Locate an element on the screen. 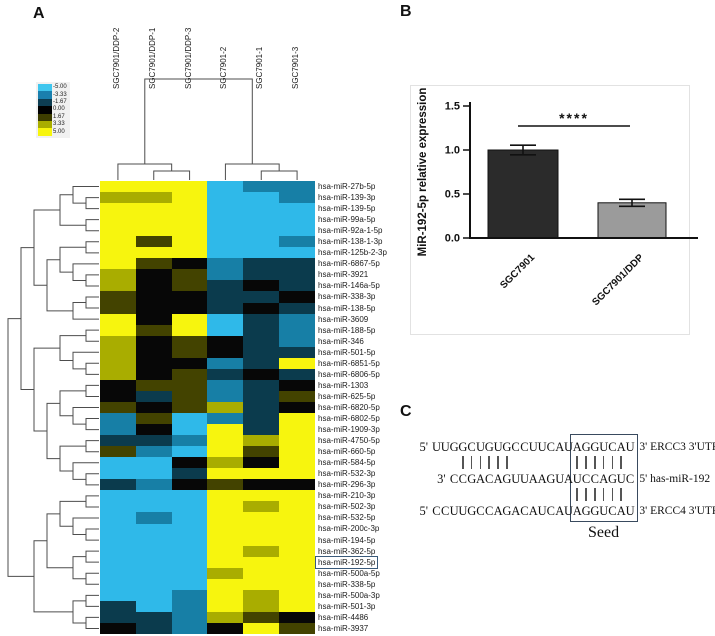 The width and height of the screenshot is (715, 636). row-label: hsa-miR-1303 is located at coordinates (343, 385).